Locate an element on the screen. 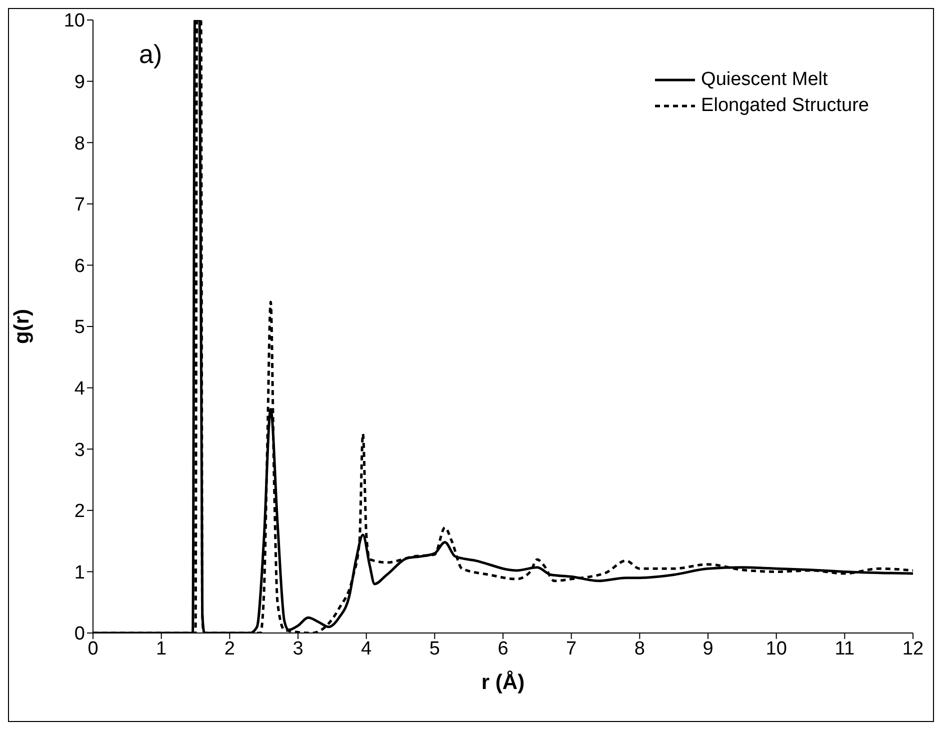  y-tick-label: 4 is located at coordinates (80, 389).